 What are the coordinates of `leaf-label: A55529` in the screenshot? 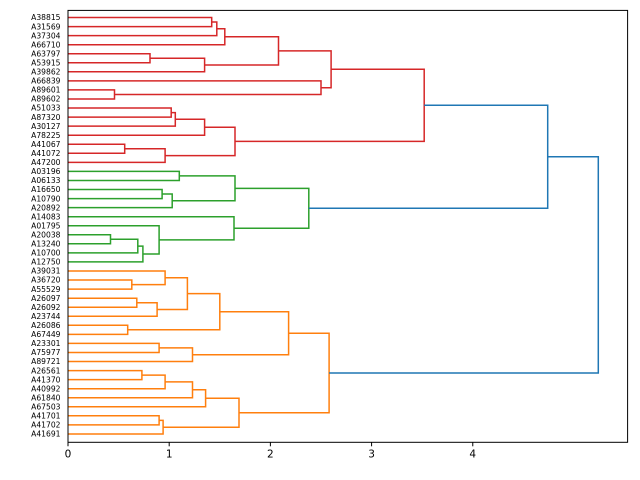 It's located at (46, 289).